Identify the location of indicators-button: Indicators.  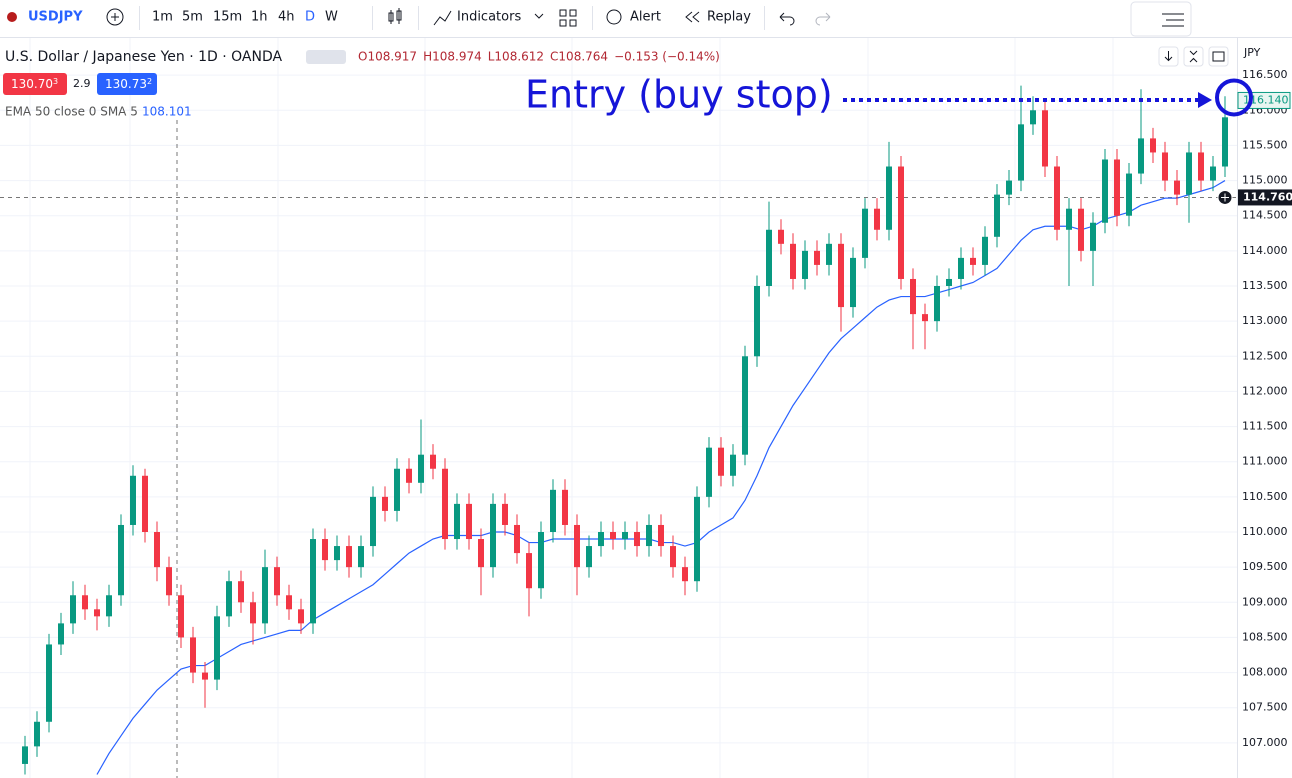
(489, 17).